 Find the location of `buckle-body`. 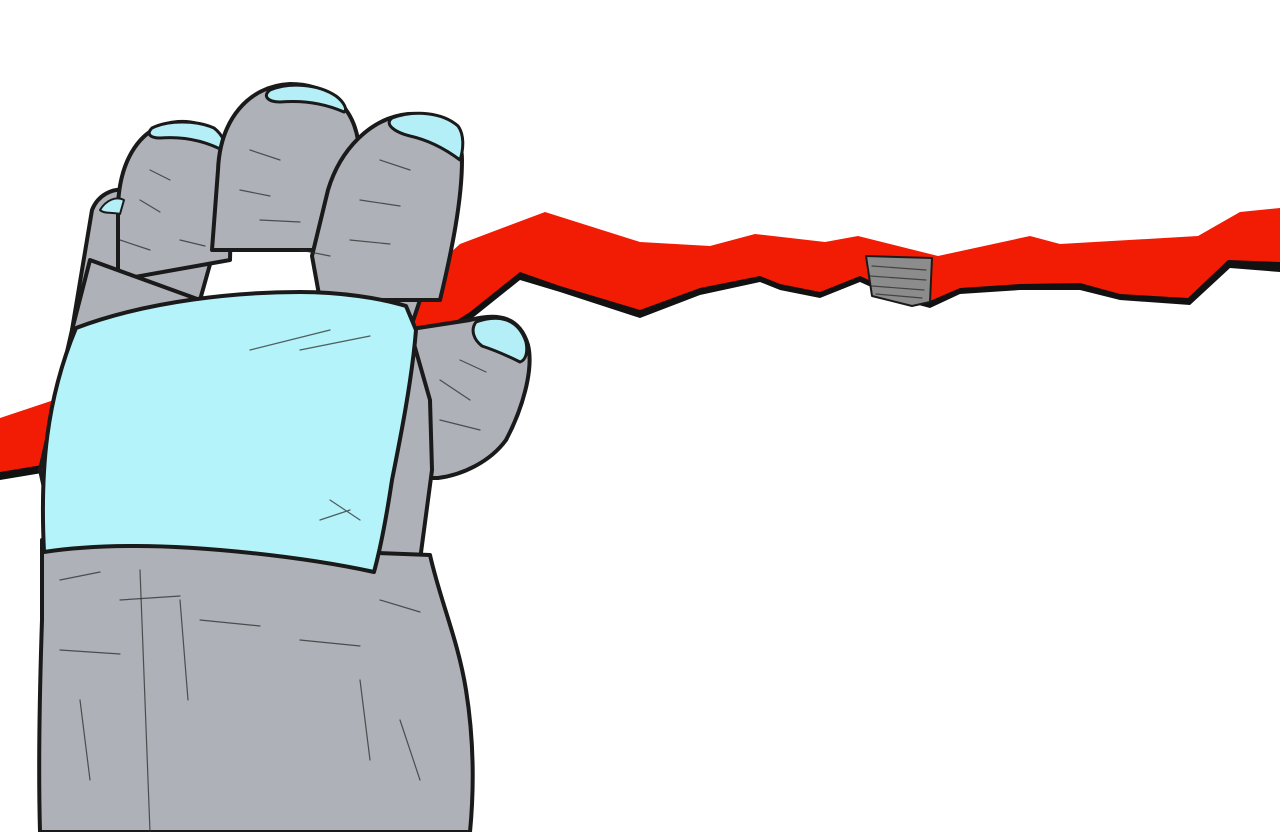

buckle-body is located at coordinates (899, 281).